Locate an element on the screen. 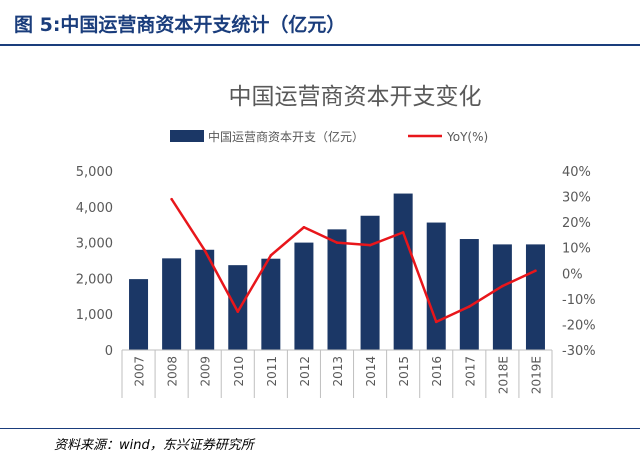 The image size is (640, 464). y-right-tick-label: -20% is located at coordinates (579, 325).